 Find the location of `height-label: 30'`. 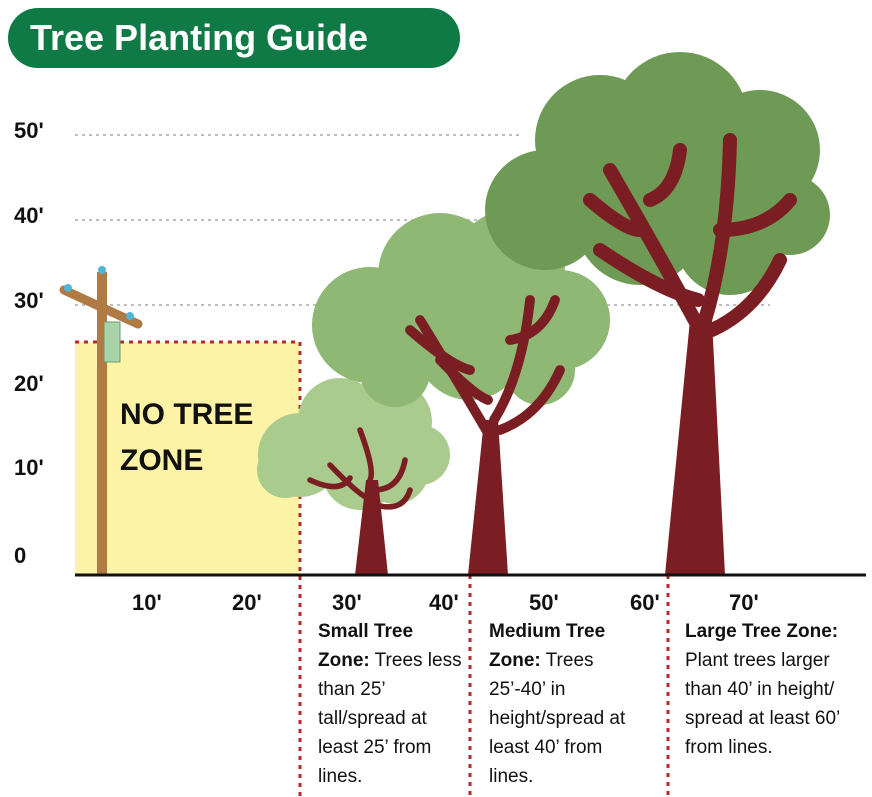

height-label: 30' is located at coordinates (29, 300).